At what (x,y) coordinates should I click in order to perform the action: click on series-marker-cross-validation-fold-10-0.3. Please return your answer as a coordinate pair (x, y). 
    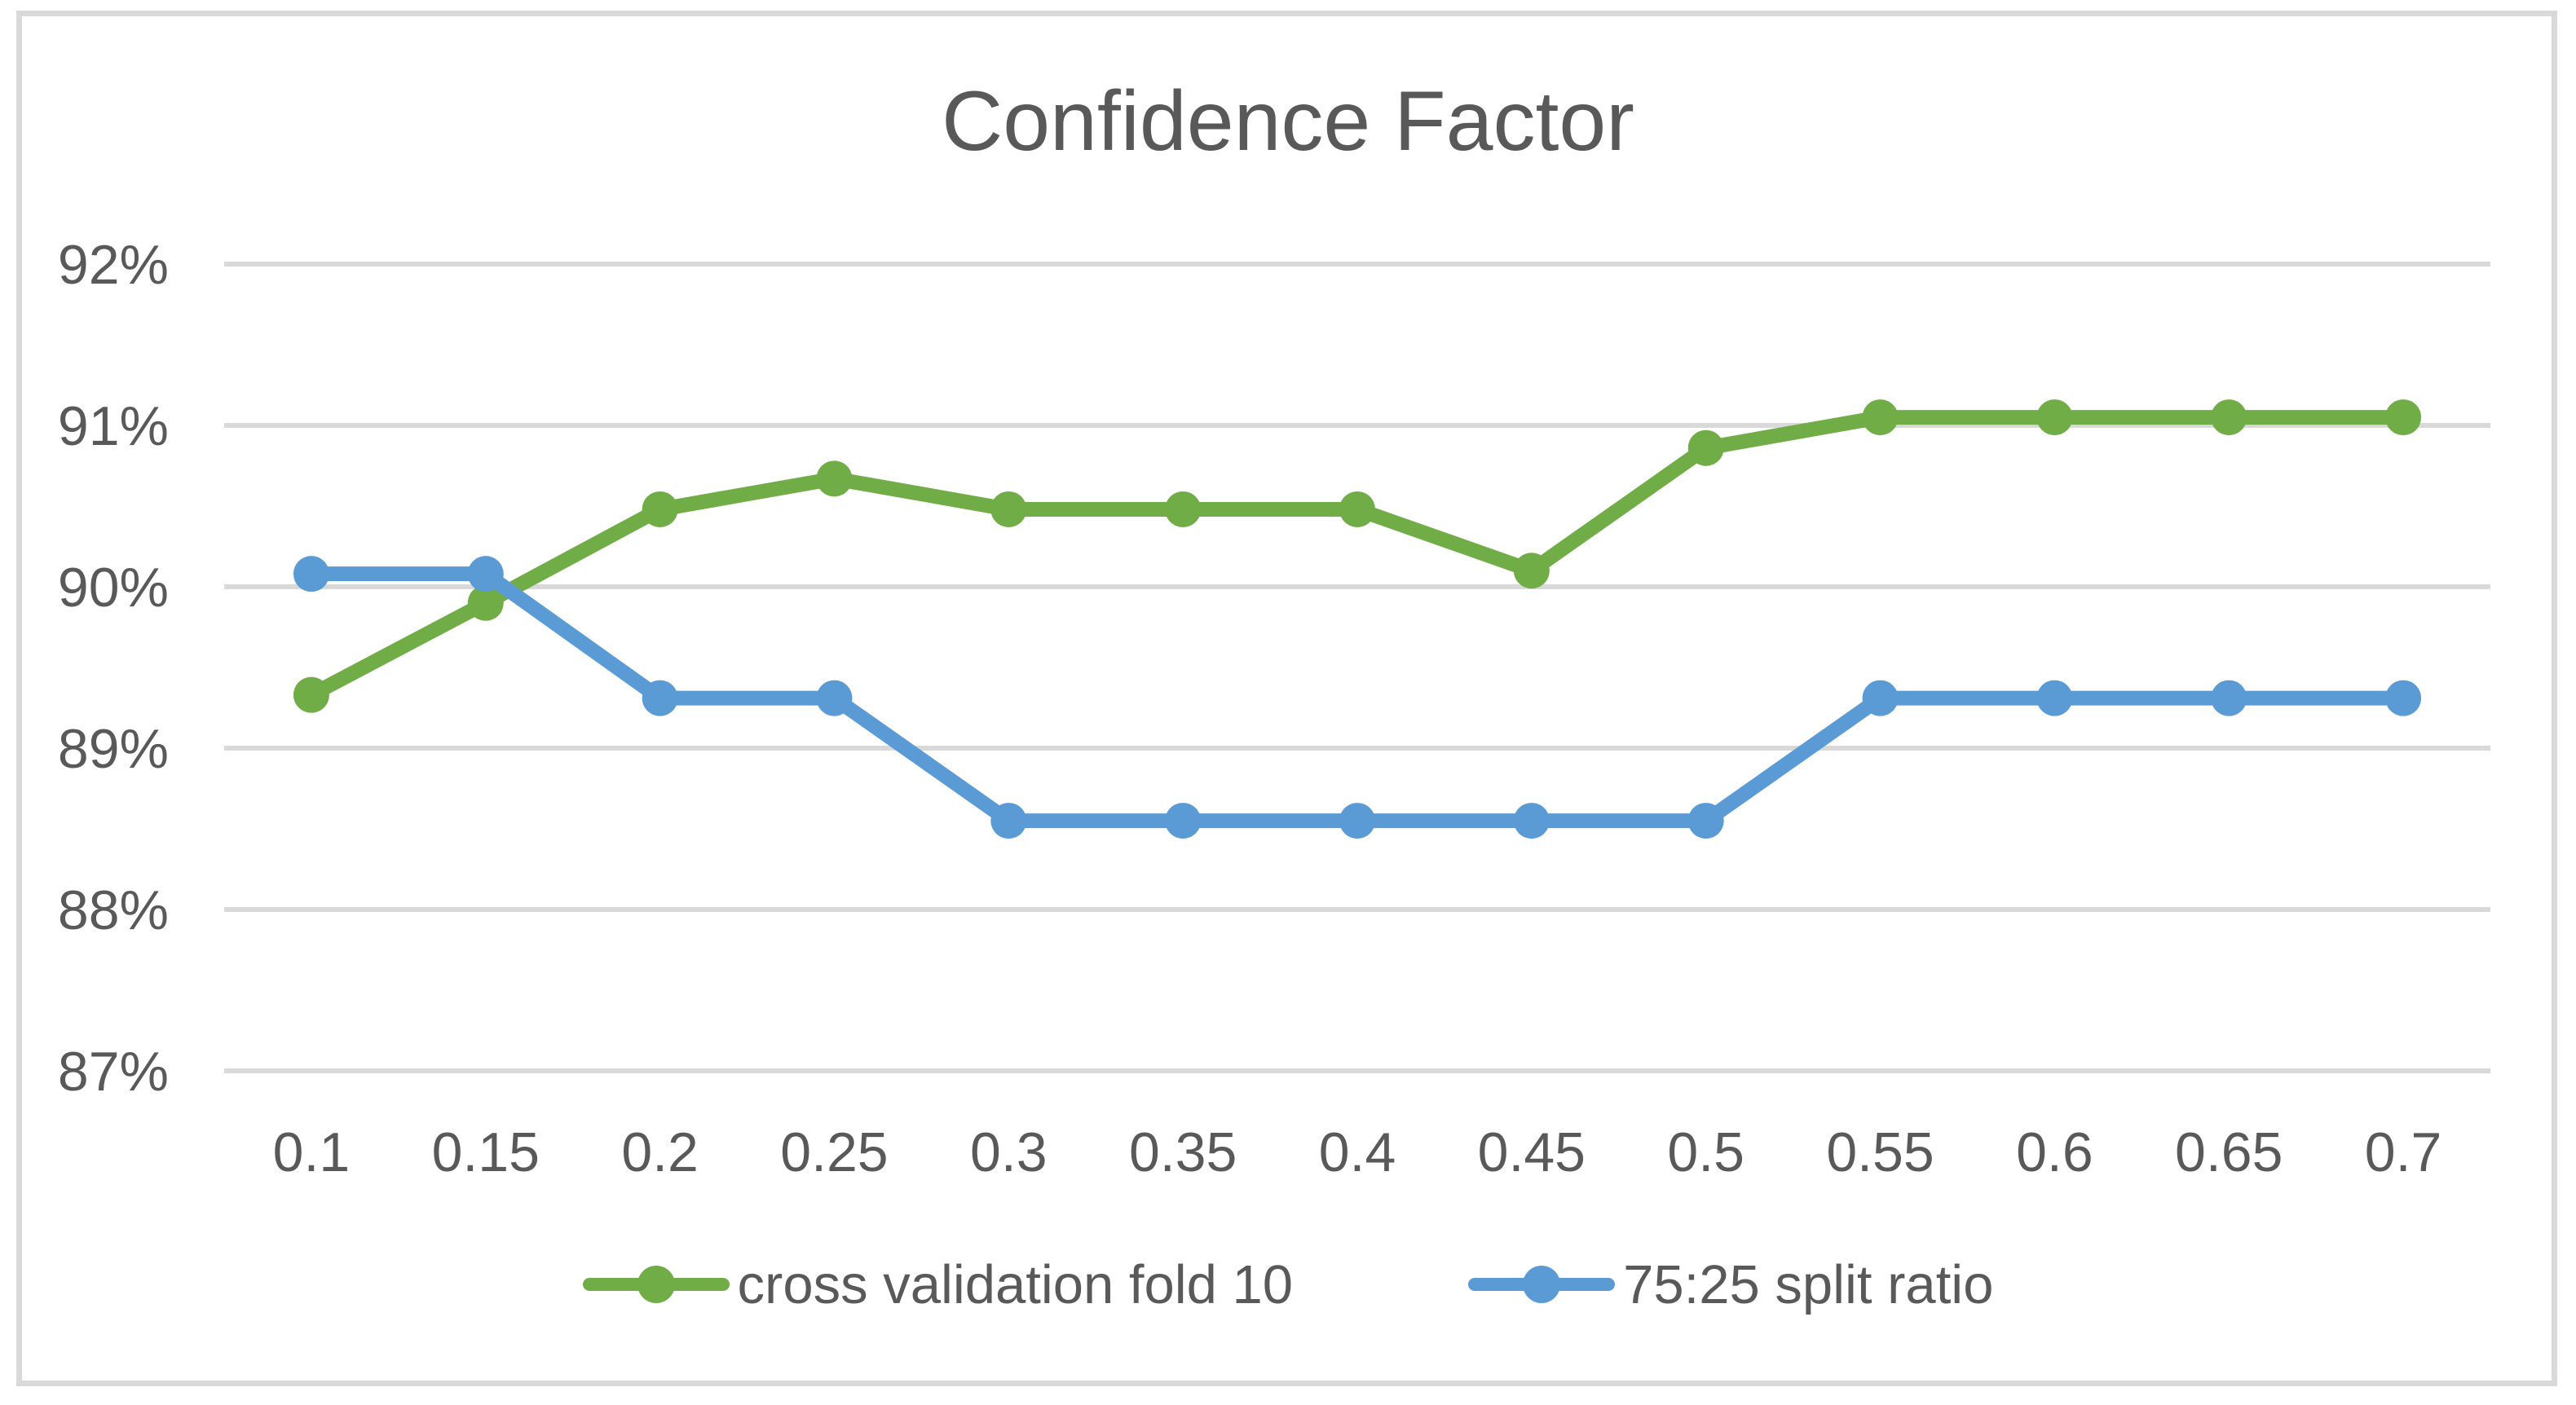
    Looking at the image, I should click on (1008, 509).